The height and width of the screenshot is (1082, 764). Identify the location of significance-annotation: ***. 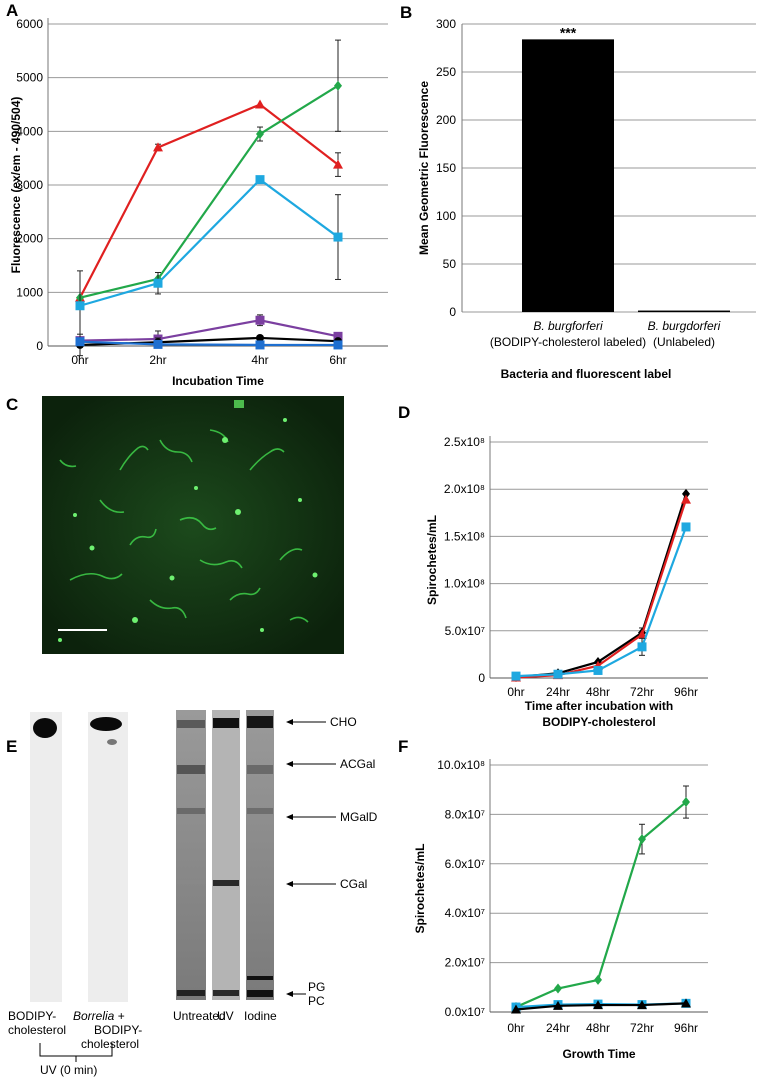
(568, 32).